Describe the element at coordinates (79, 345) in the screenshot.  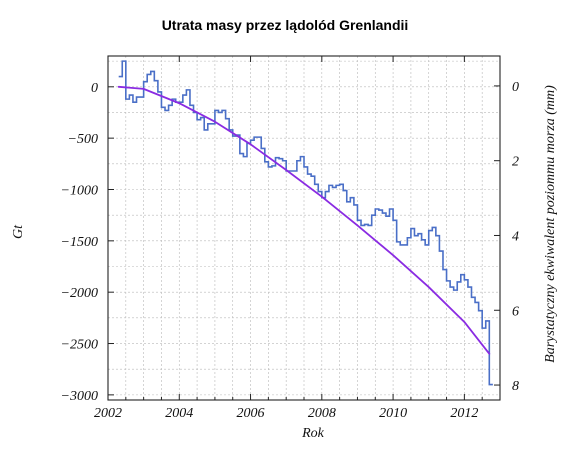
I see `y-tick-label: −2500` at that location.